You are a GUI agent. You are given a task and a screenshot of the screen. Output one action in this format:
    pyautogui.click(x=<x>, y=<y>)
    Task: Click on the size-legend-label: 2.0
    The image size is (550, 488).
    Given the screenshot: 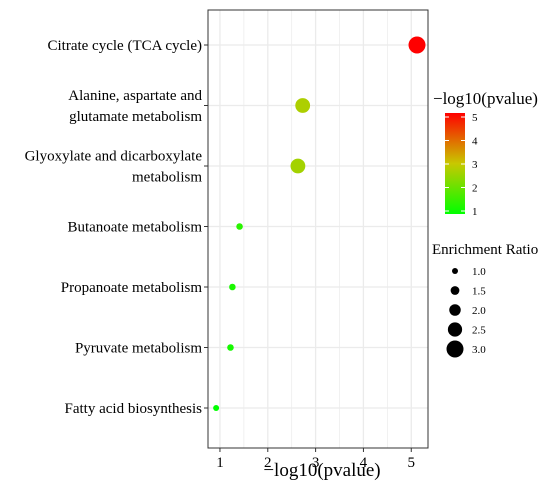 What is the action you would take?
    pyautogui.click(x=479, y=311)
    